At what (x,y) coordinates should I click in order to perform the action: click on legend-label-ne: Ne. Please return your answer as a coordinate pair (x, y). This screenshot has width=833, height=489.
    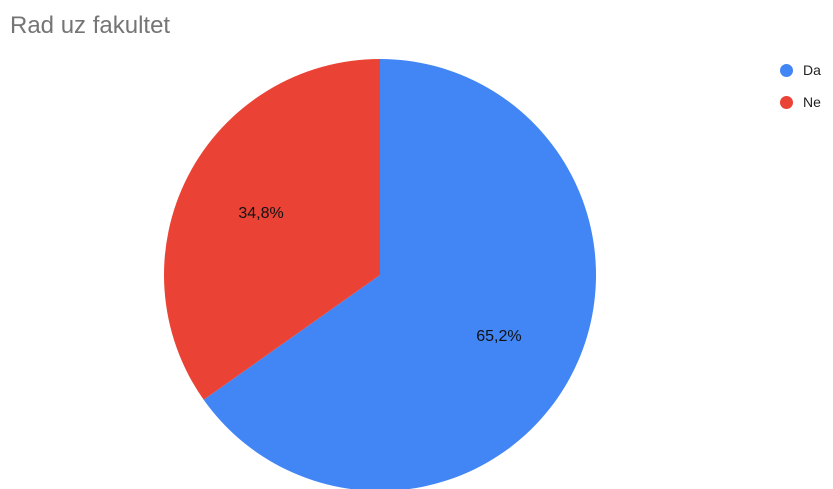
    Looking at the image, I should click on (812, 102).